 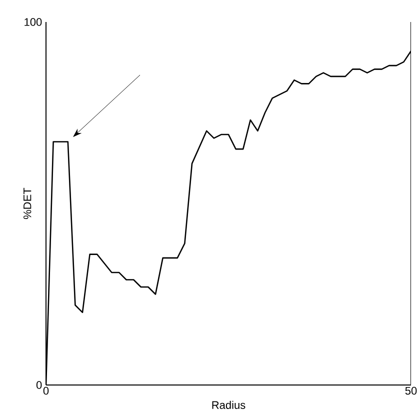 What do you see at coordinates (27, 203) in the screenshot?
I see `y-axis-title: %DET` at bounding box center [27, 203].